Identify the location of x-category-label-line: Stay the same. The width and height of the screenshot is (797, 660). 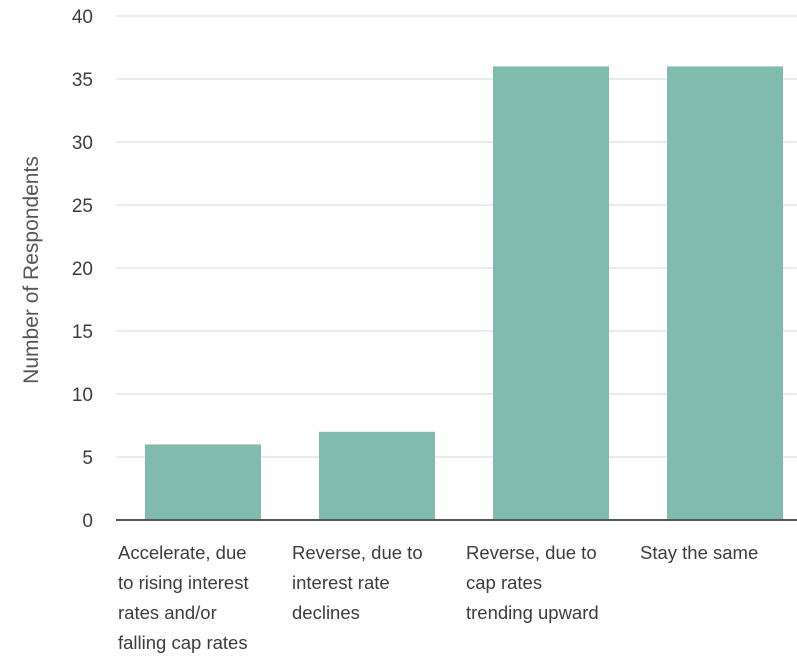
(699, 552).